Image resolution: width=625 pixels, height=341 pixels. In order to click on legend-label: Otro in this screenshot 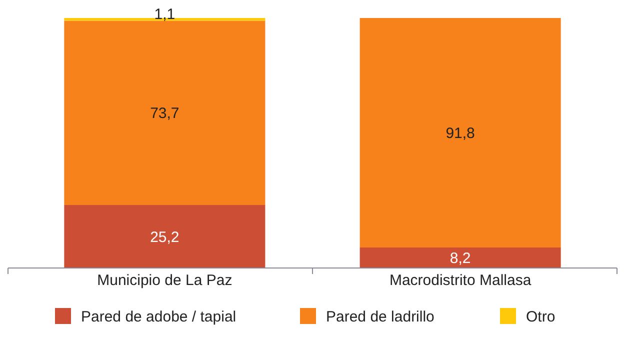, I will do `click(541, 317)`.